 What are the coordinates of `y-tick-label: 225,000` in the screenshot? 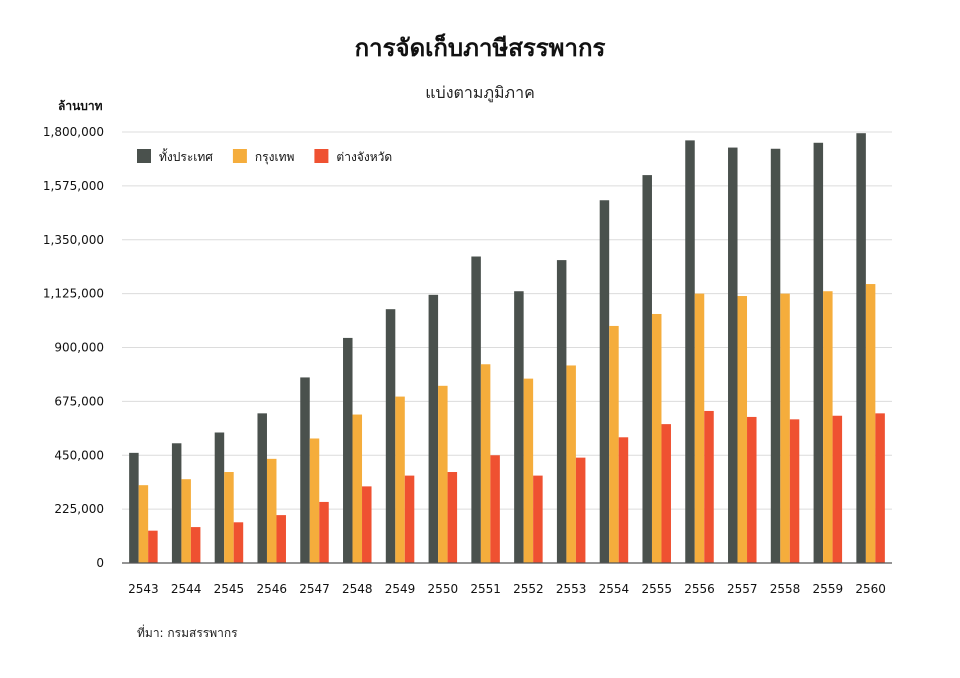 It's located at (79, 509).